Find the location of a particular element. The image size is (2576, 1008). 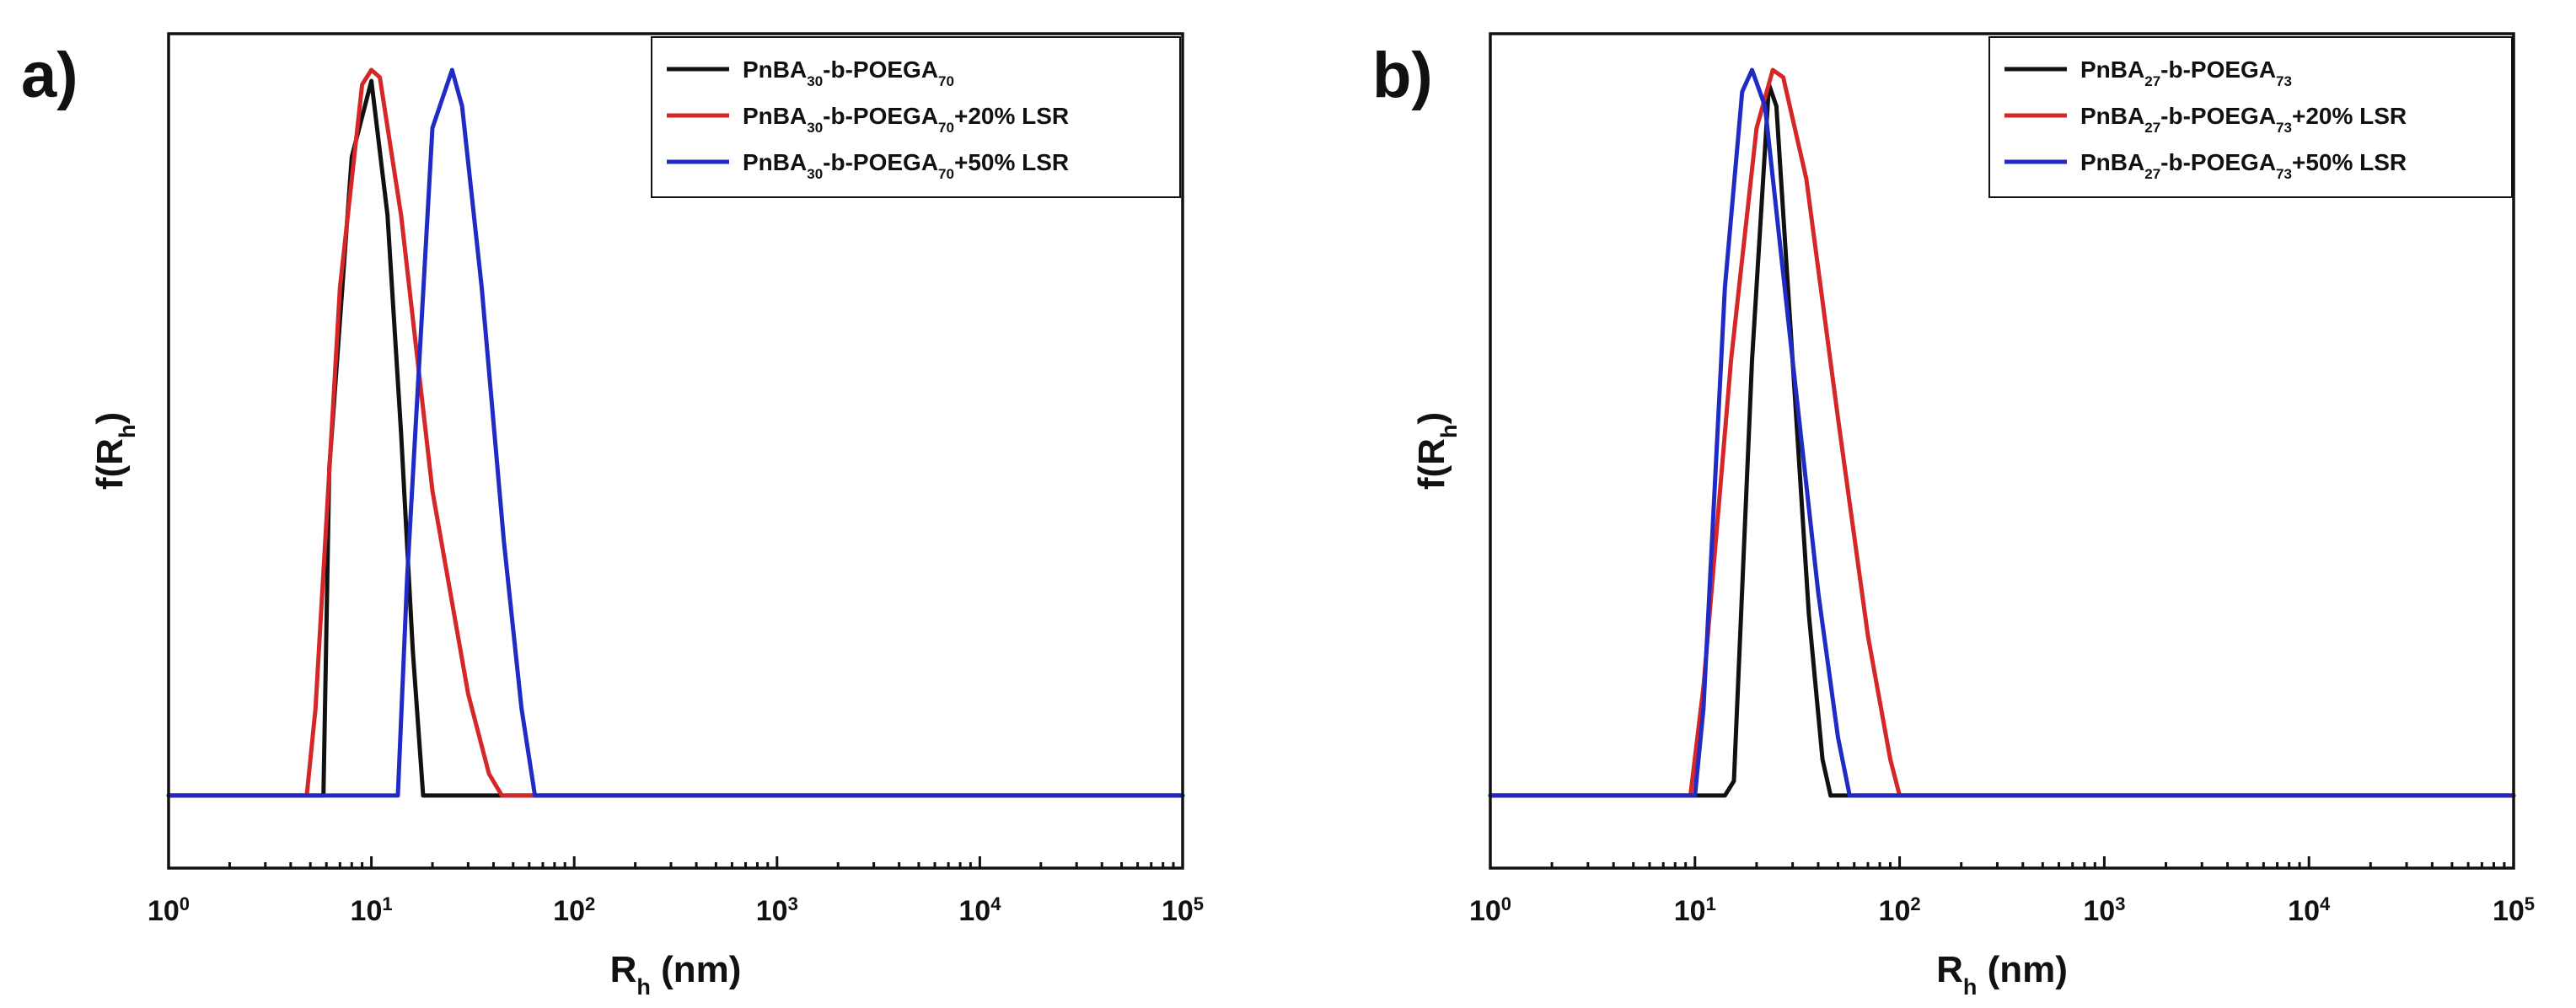

legend-label-2: PnBA30-b-POEGA70+20% LSR is located at coordinates (906, 119).